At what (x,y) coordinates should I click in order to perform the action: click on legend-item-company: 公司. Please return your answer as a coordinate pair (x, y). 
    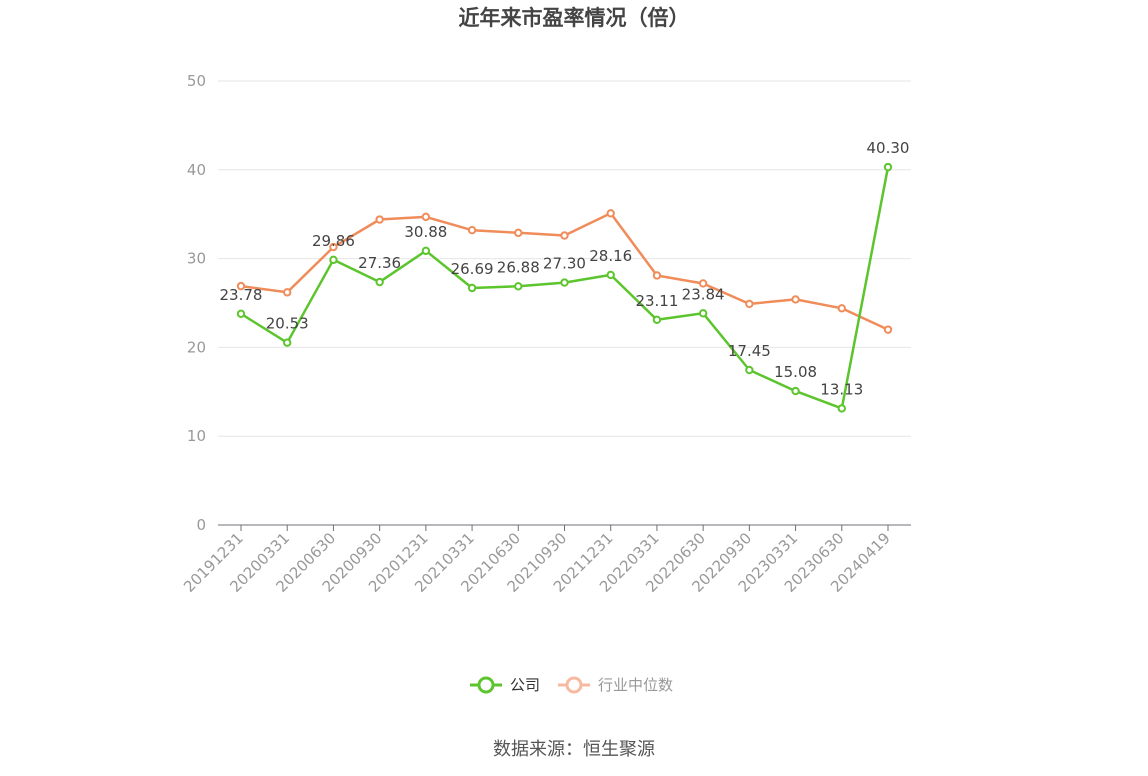
    Looking at the image, I should click on (505, 685).